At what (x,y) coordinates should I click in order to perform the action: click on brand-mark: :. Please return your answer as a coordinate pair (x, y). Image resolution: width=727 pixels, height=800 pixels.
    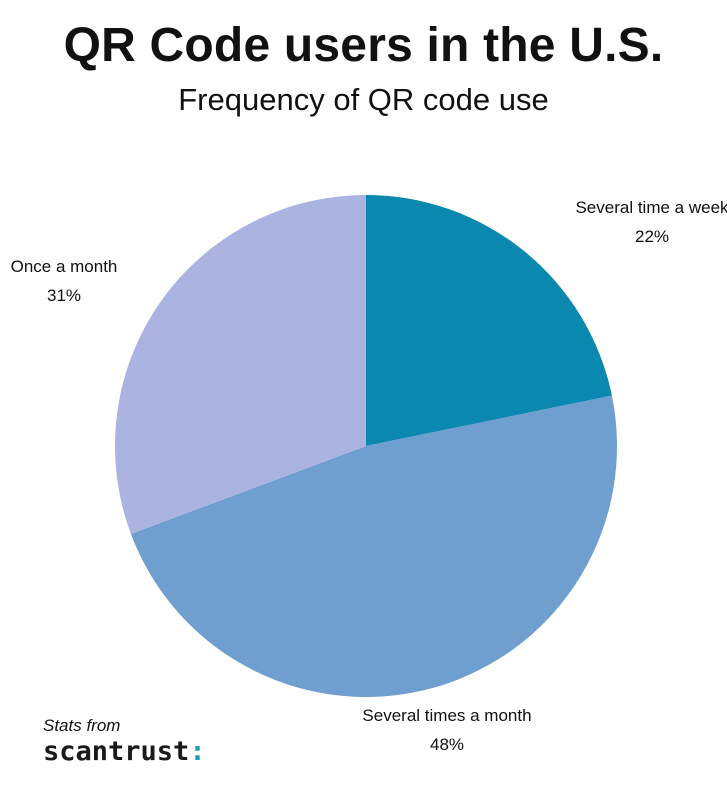
    Looking at the image, I should click on (197, 751).